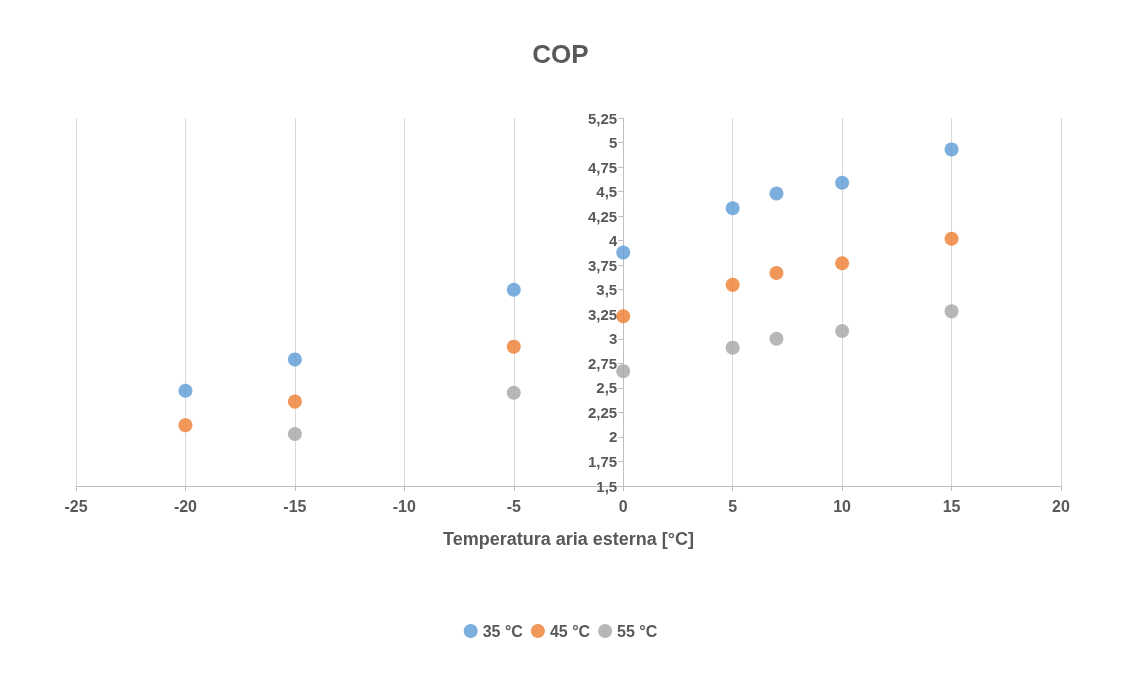 The height and width of the screenshot is (674, 1125). Describe the element at coordinates (613, 437) in the screenshot. I see `y-tick-label: 2` at that location.